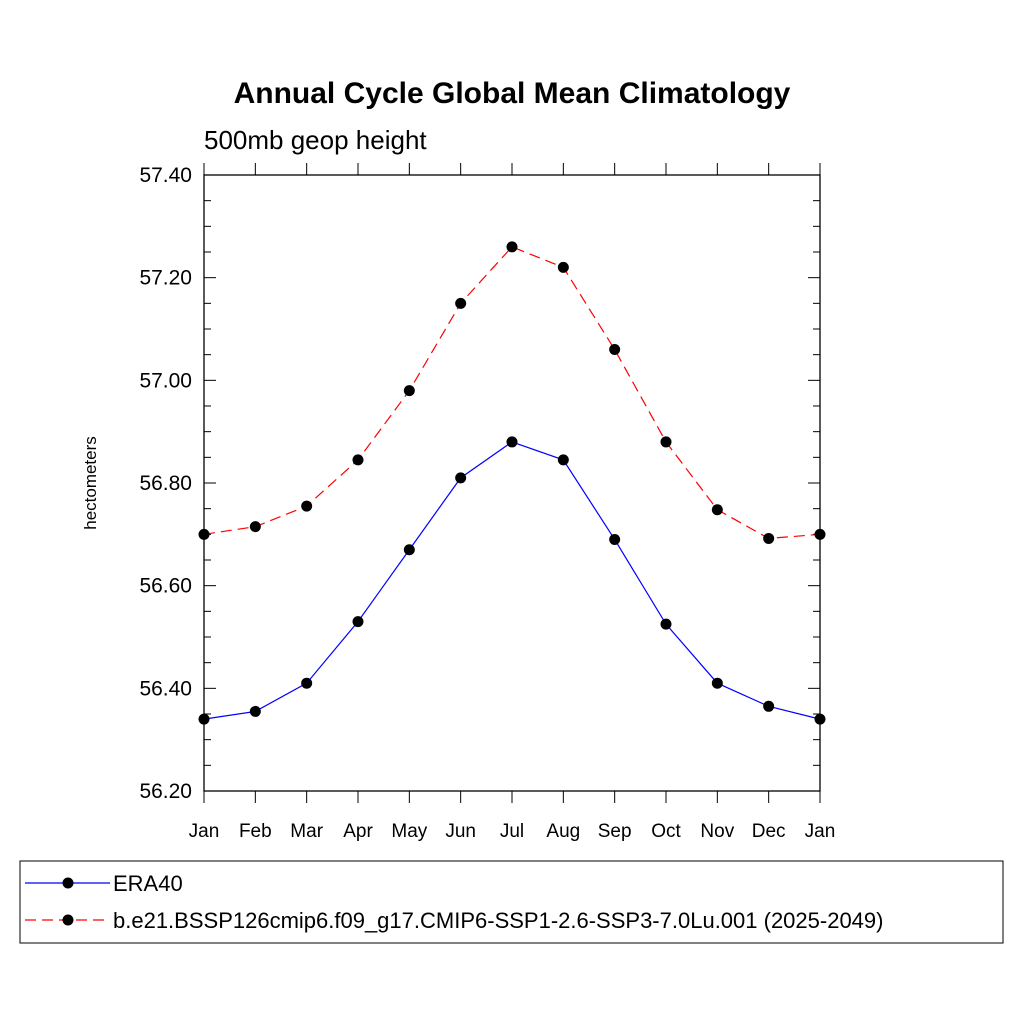 Image resolution: width=1024 pixels, height=1024 pixels. Describe the element at coordinates (409, 831) in the screenshot. I see `x-tick-label: May` at that location.